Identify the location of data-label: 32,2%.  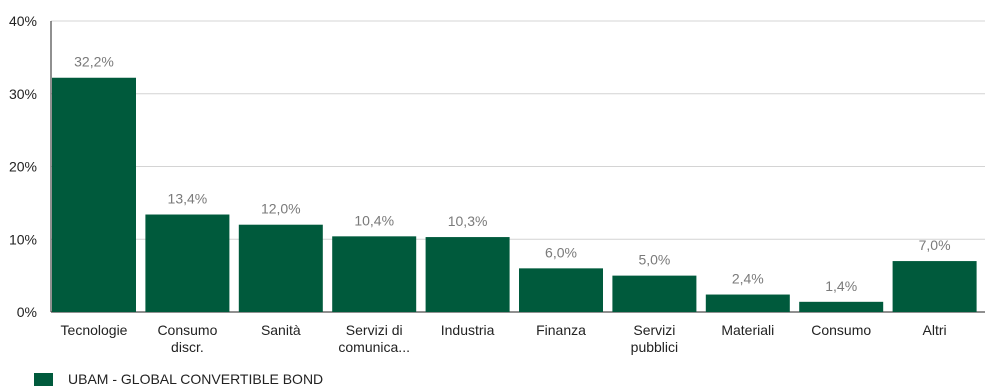
(94, 62).